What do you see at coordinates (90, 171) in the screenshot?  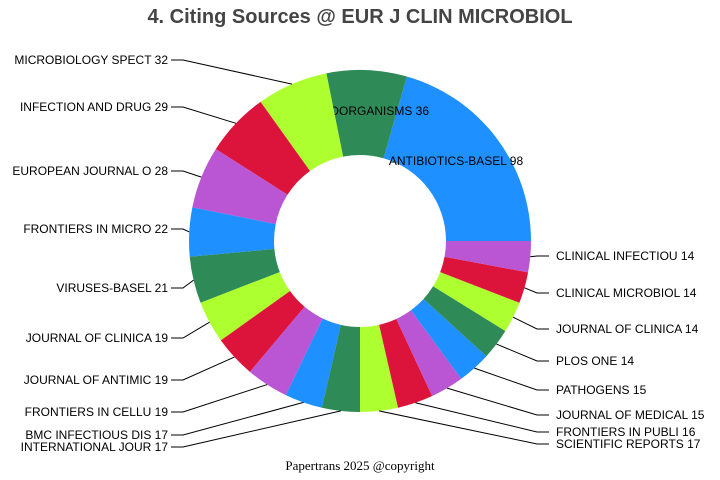 I see `slice-label: EUROPEAN JOURNAL O 28` at bounding box center [90, 171].